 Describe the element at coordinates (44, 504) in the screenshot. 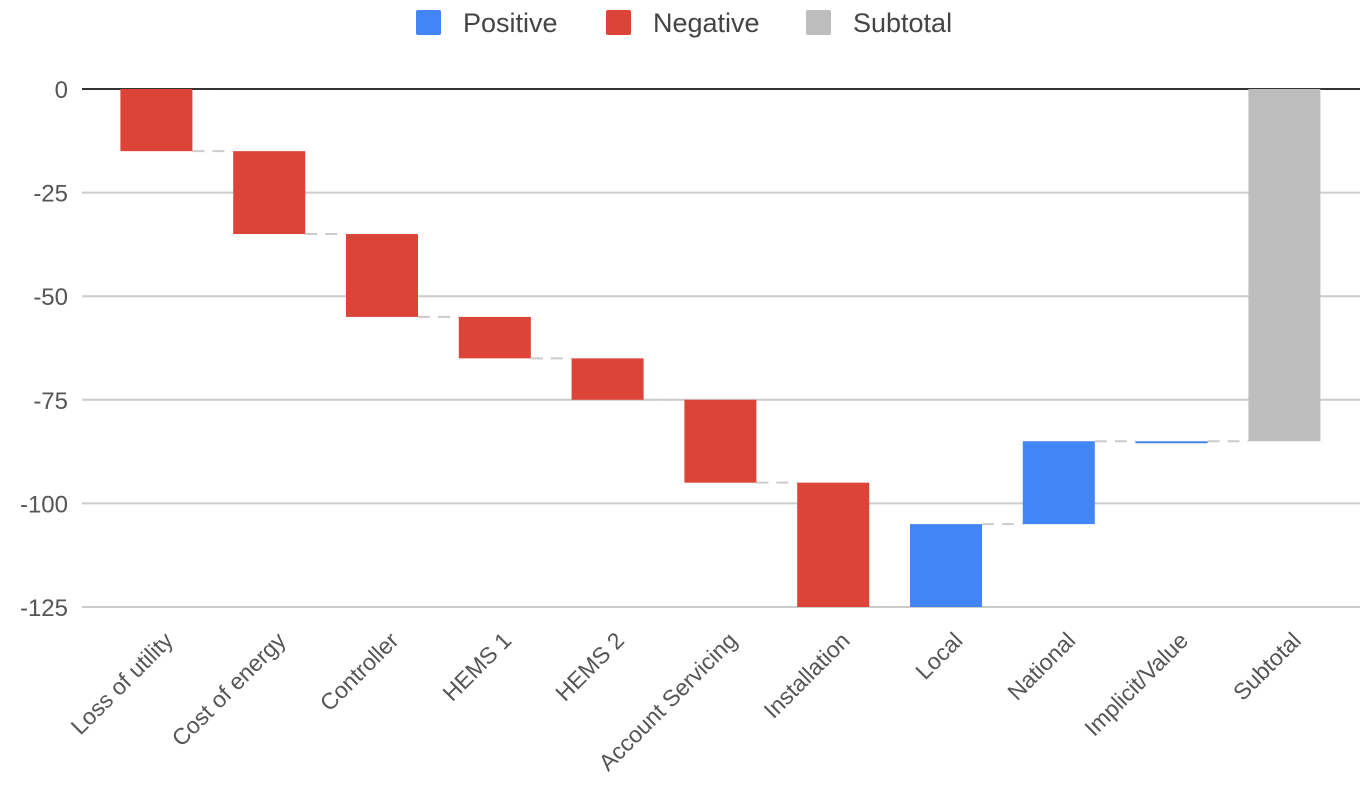

I see `y-tick-label: -100` at that location.